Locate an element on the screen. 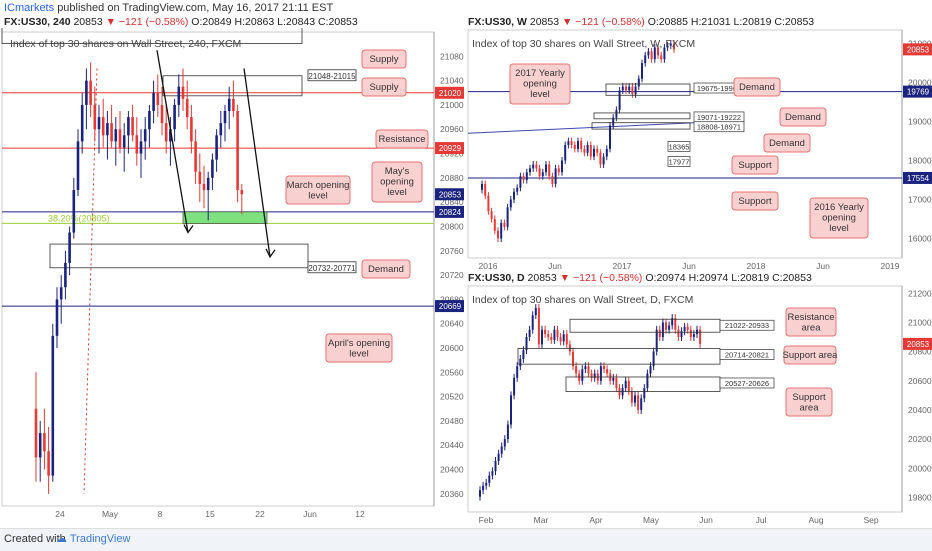 The height and width of the screenshot is (551, 932). support-callout-w2-box is located at coordinates (755, 201).